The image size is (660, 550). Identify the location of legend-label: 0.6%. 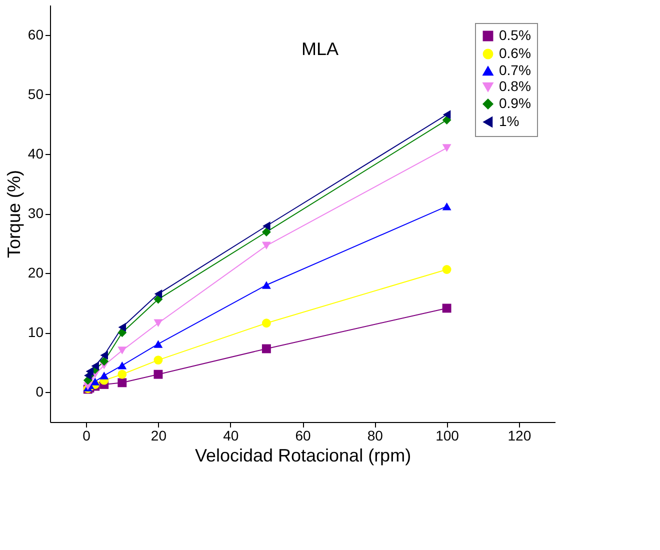
(515, 53).